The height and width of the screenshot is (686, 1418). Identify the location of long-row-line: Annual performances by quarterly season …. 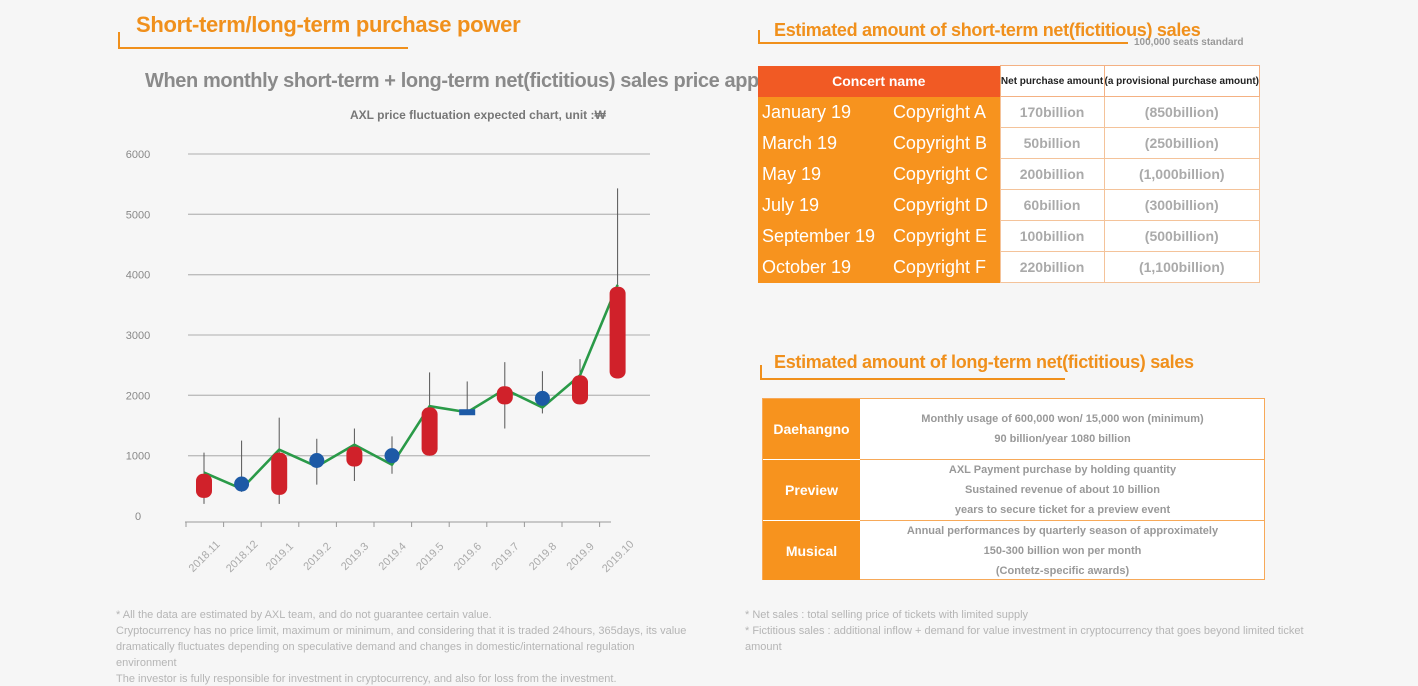
(1062, 530).